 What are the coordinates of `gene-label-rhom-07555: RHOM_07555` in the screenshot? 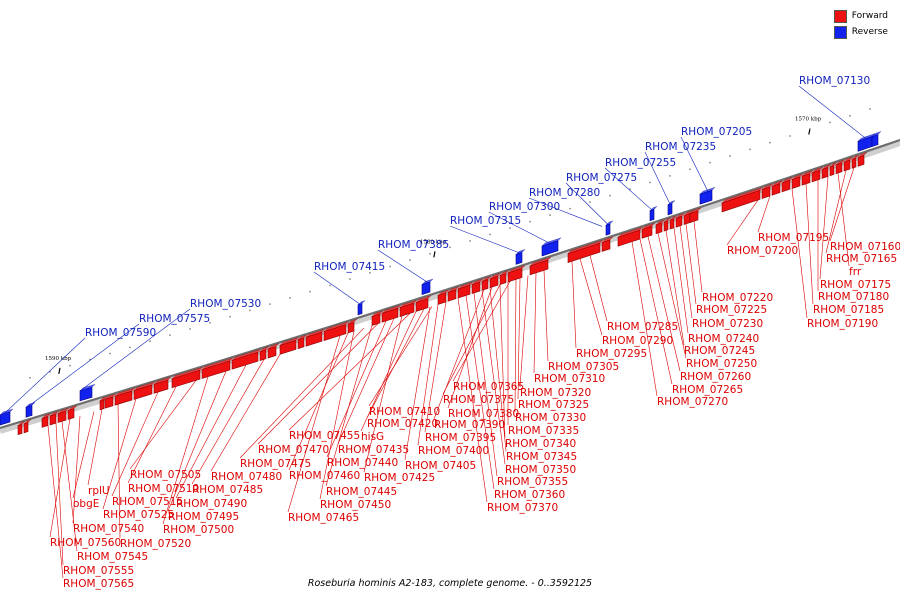 It's located at (98, 571).